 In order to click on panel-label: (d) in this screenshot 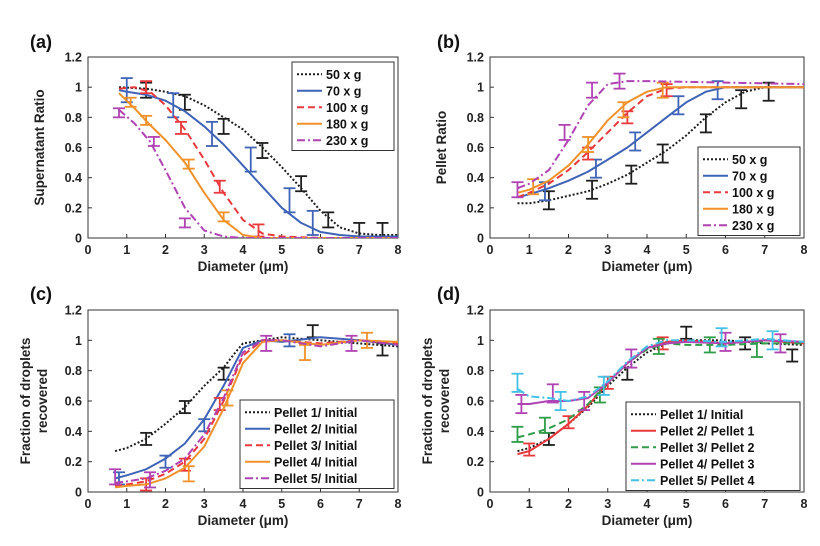, I will do `click(448, 294)`.